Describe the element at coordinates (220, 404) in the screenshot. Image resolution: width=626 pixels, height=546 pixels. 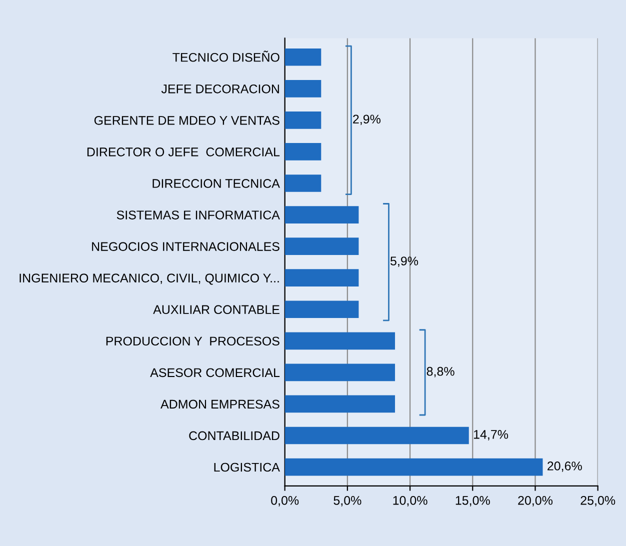
I see `y-tick-label: ADMON EMPRESAS` at that location.